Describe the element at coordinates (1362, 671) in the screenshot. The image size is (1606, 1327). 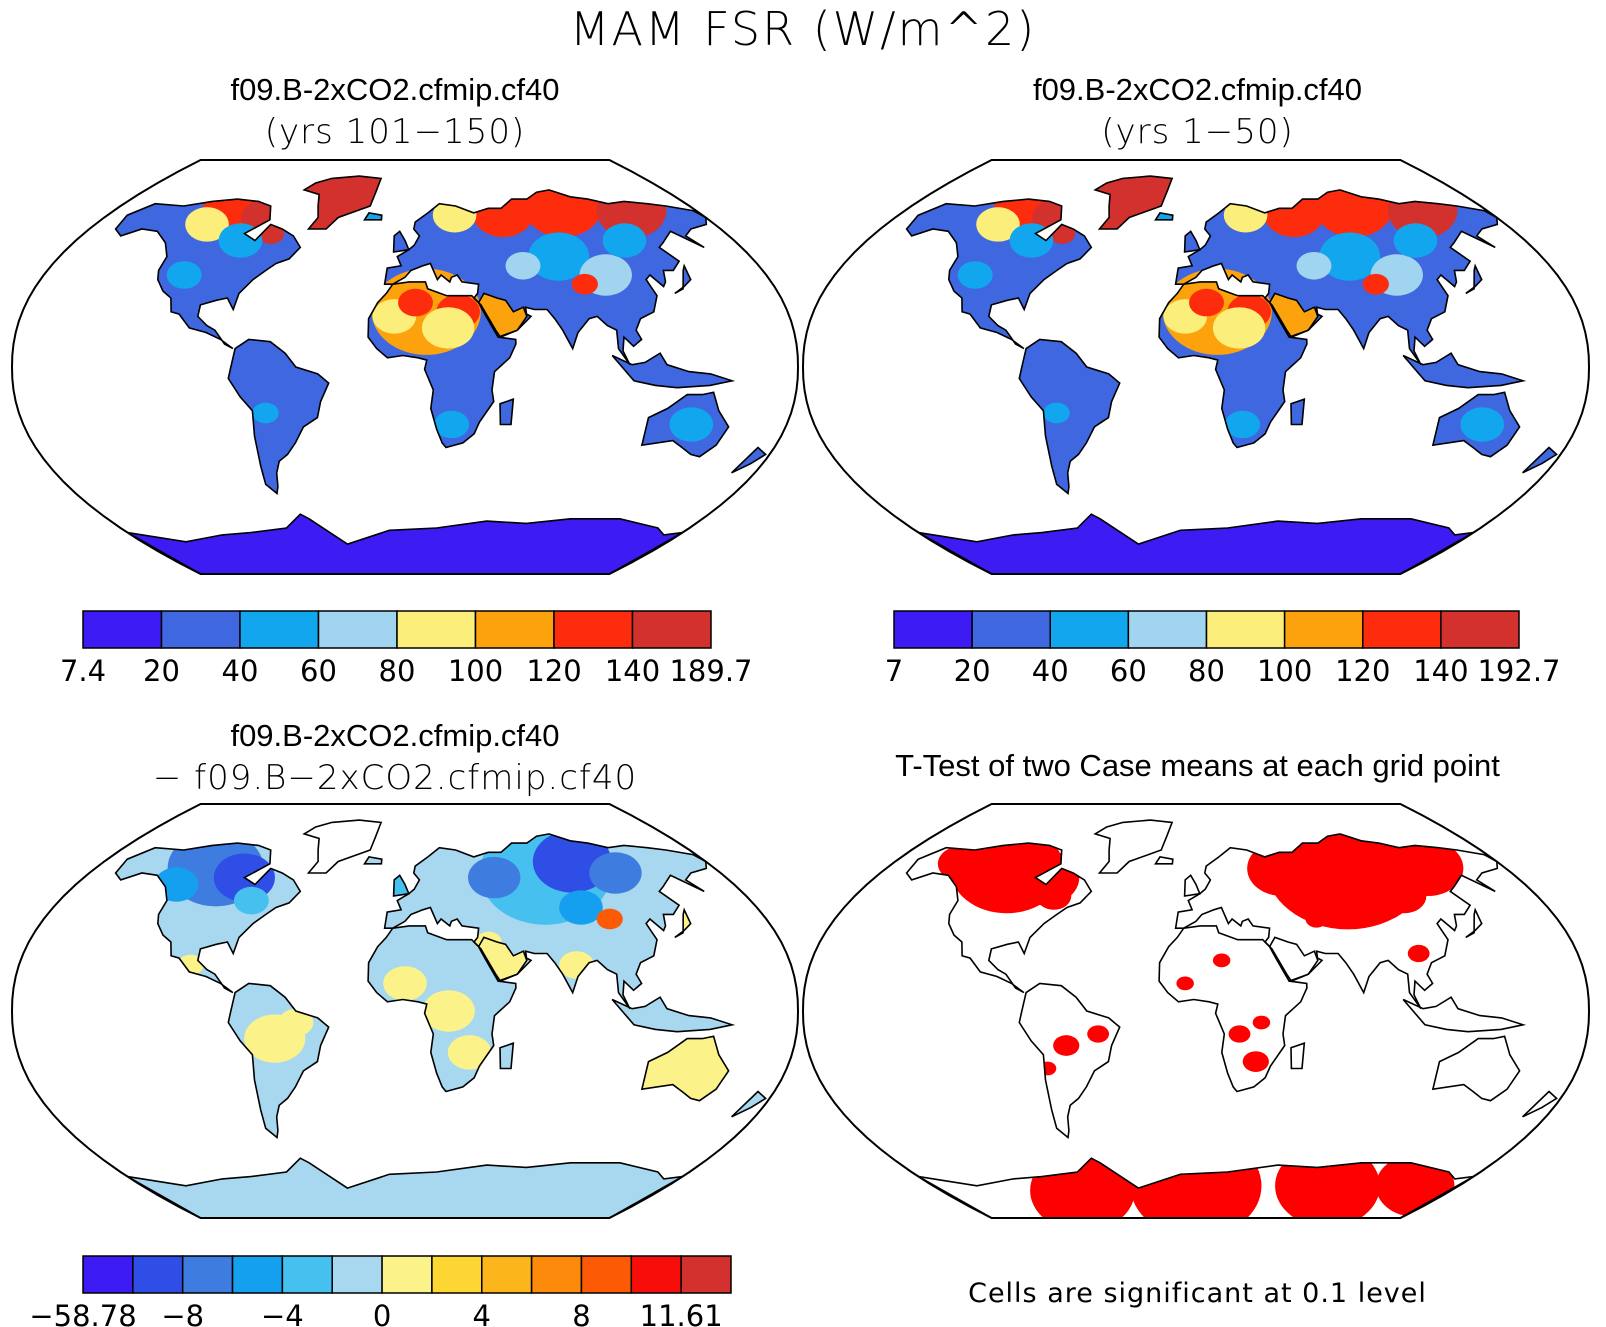
I see `colorbar-tick-label: 120` at that location.